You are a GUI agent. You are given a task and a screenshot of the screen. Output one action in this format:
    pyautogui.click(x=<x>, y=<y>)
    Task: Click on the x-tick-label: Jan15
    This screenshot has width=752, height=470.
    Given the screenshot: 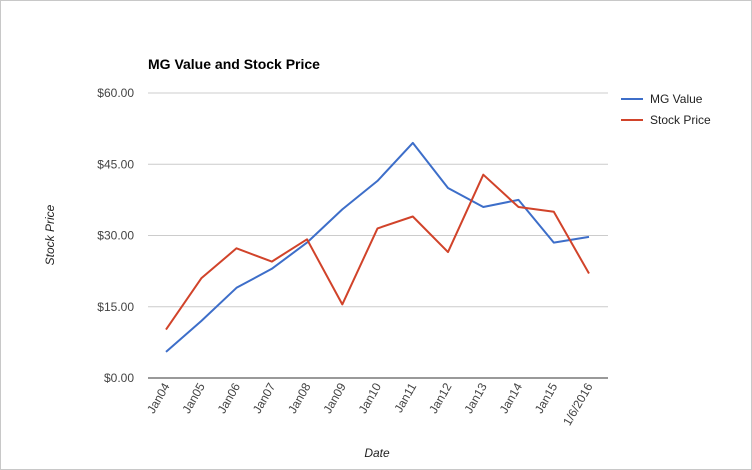 What is the action you would take?
    pyautogui.click(x=546, y=398)
    